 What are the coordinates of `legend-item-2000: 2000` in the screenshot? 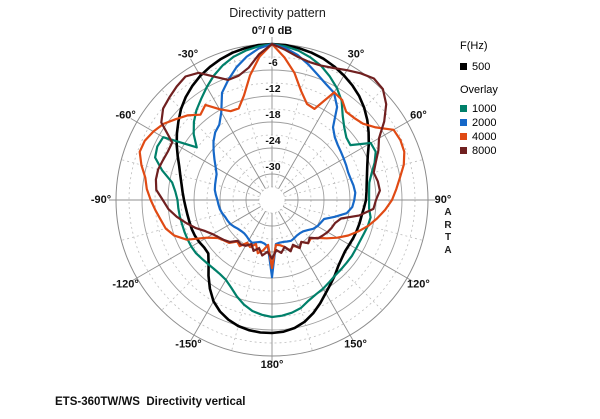 It's located at (479, 122).